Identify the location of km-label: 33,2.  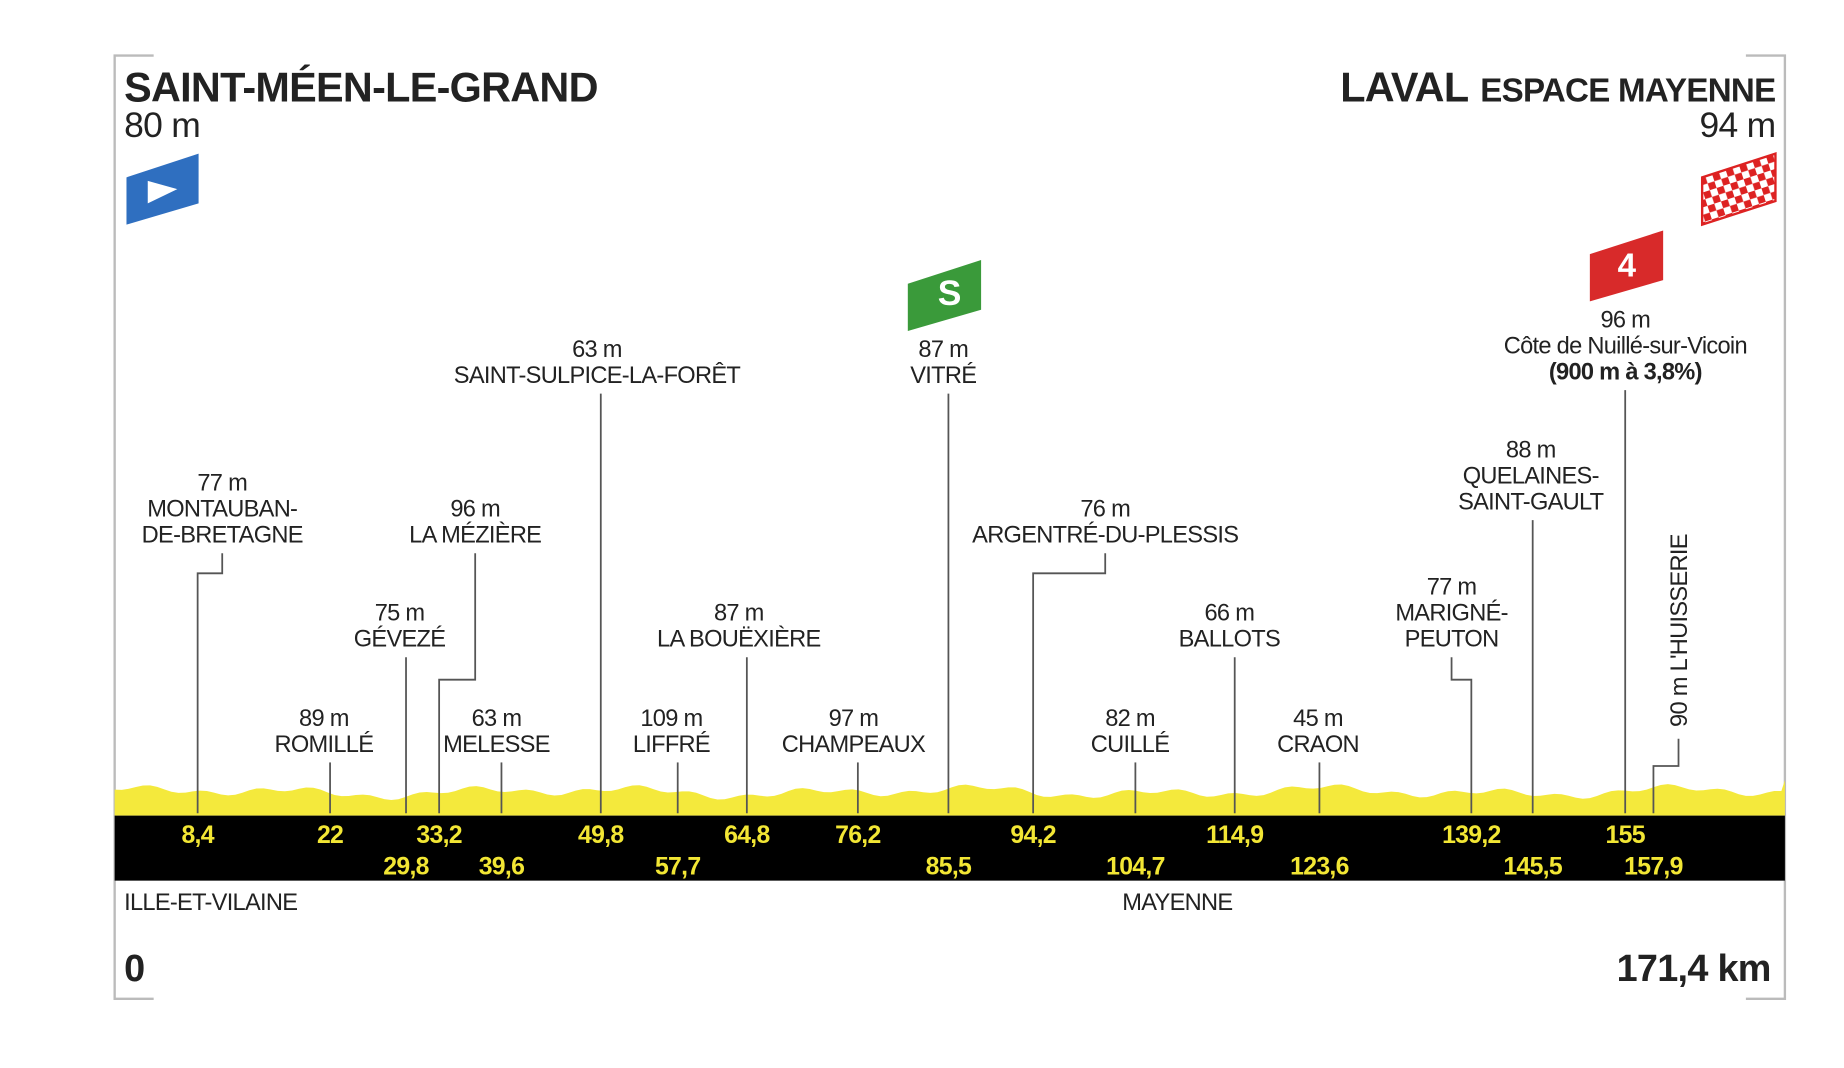
(438, 835).